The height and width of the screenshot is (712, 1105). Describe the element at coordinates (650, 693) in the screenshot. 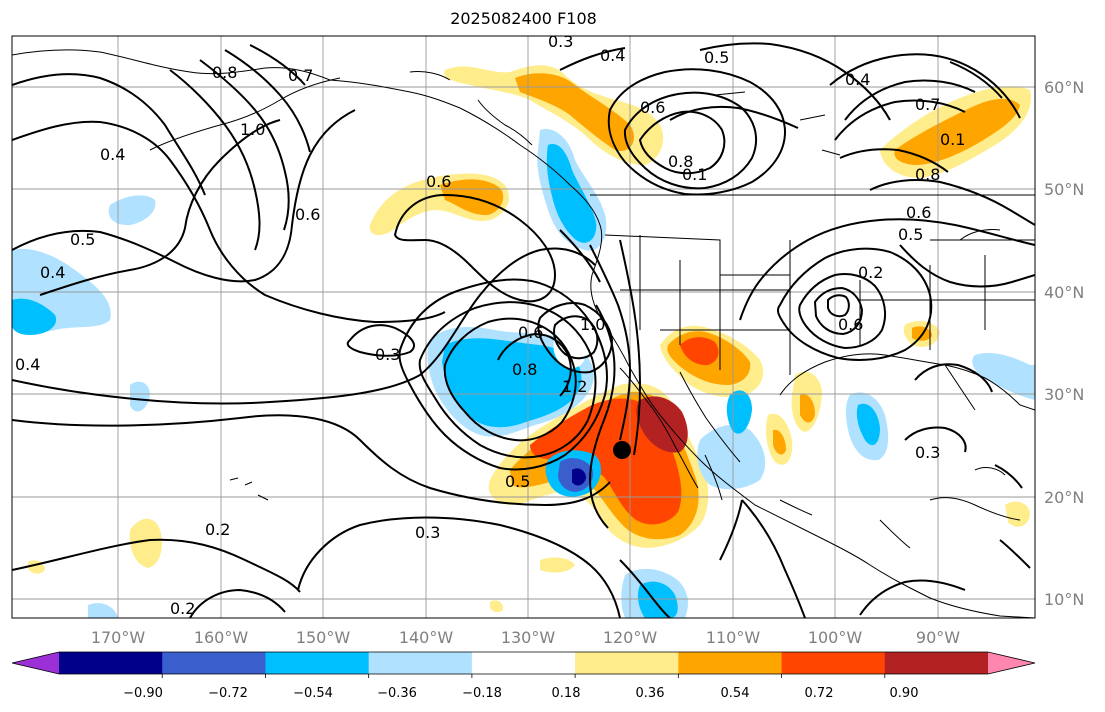

I see `colorbar-tick-label: 0.36` at that location.